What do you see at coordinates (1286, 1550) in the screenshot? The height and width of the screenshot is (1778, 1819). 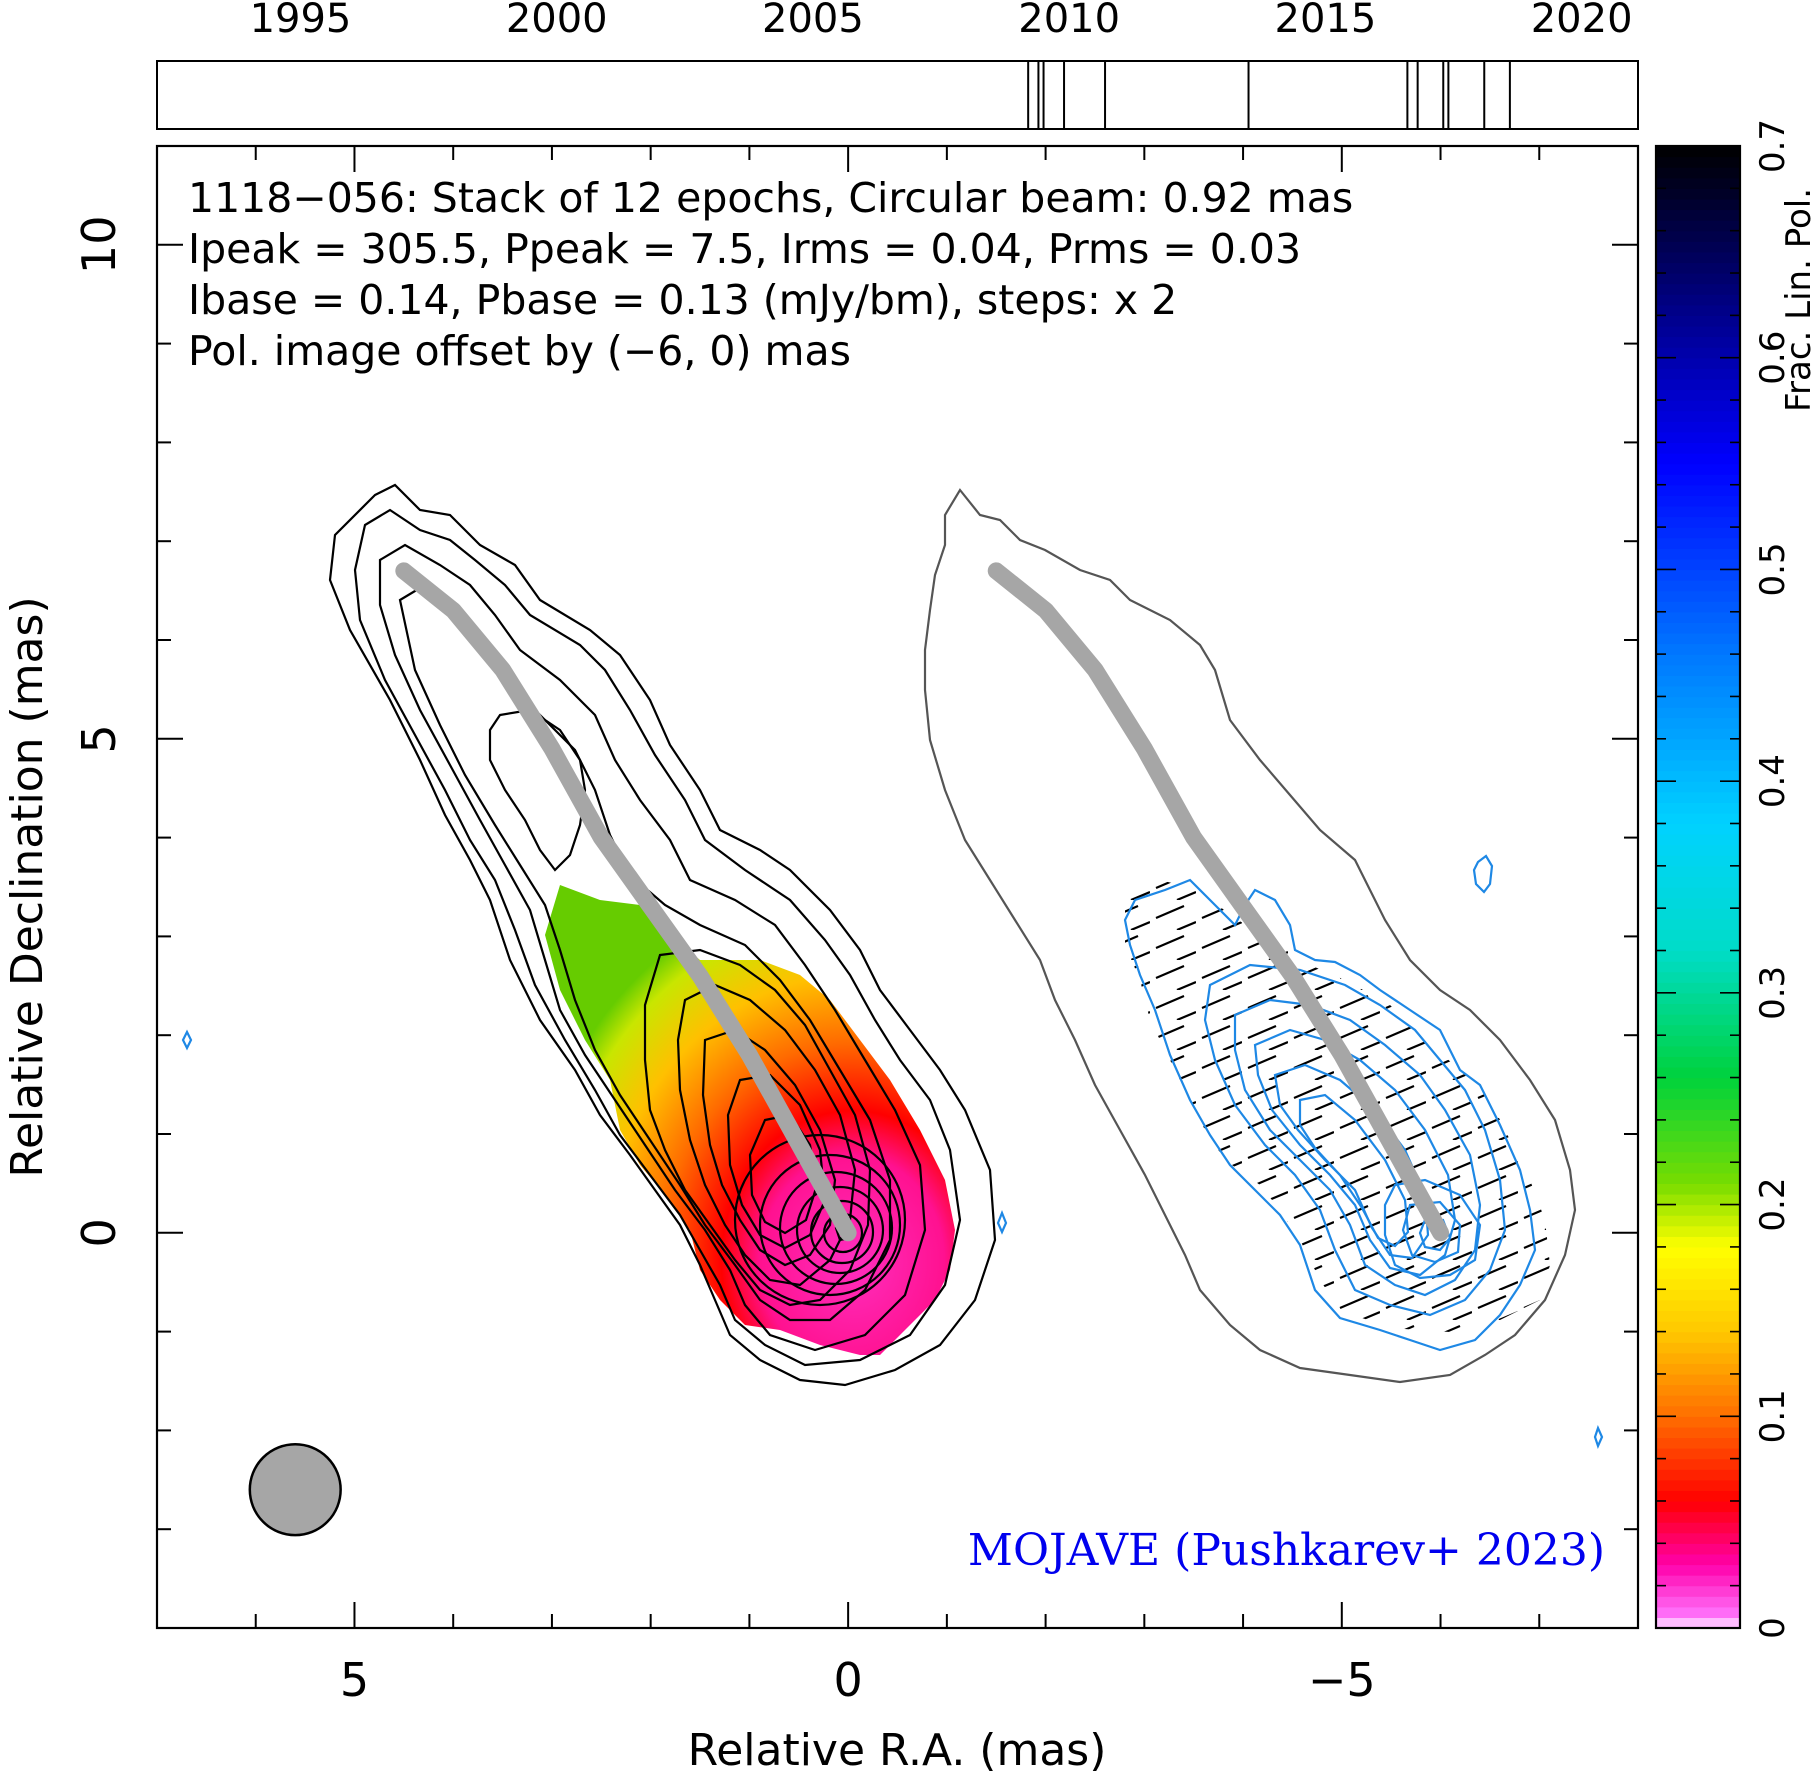 I see `credit-label: MOJAVE (Pushkarev+ 2023)` at bounding box center [1286, 1550].